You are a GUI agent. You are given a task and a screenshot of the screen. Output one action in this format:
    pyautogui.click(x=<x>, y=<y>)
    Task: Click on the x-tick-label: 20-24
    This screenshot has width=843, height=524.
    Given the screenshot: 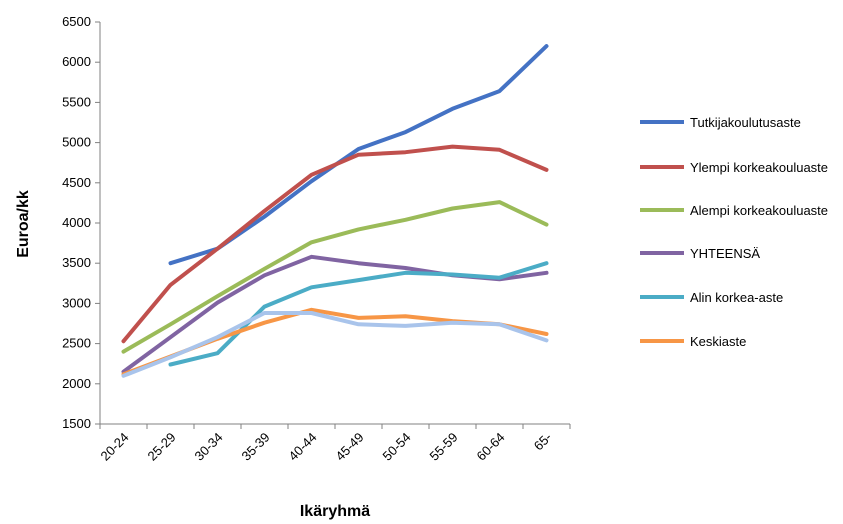 What is the action you would take?
    pyautogui.click(x=115, y=447)
    